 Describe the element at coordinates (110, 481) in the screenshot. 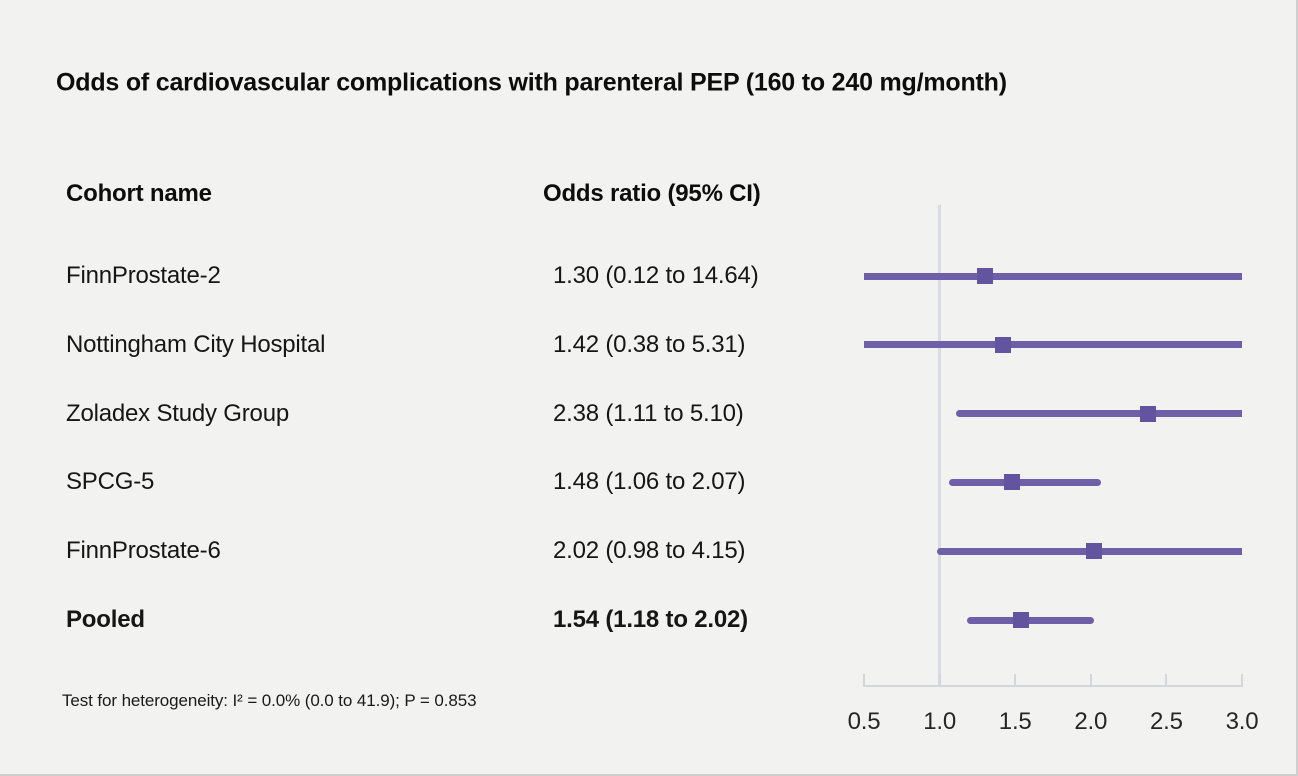

I see `cohort-name: SPCG-5` at that location.